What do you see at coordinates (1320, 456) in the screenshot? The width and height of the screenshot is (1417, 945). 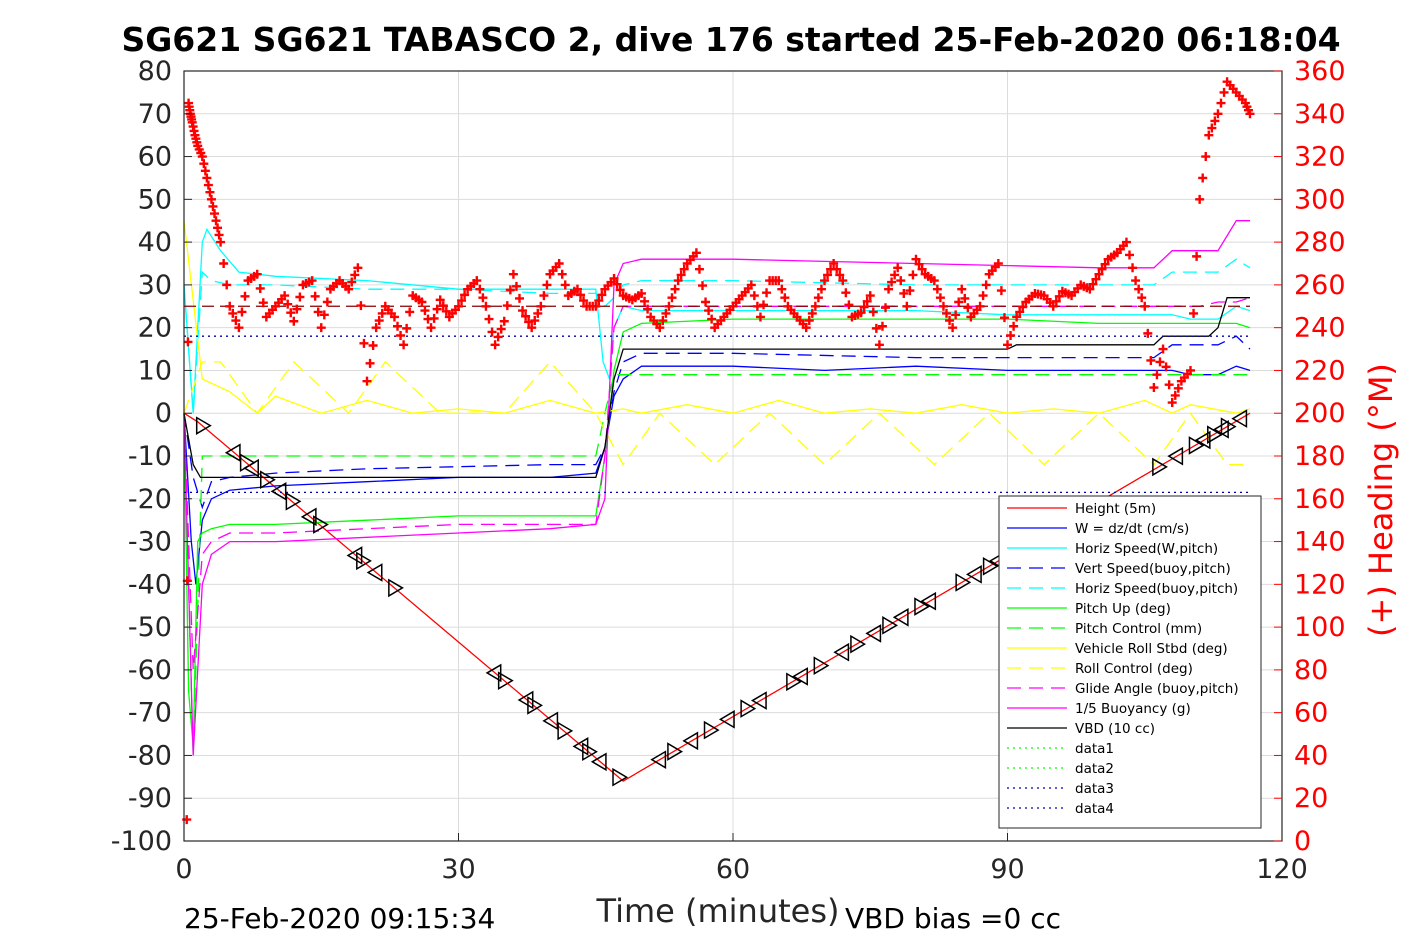 I see `y-right-tick-label: 180` at bounding box center [1320, 456].